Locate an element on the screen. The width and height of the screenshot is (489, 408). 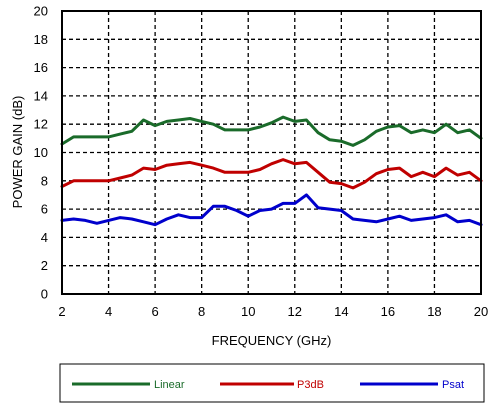
legend-label-linear: Linear is located at coordinates (169, 385).